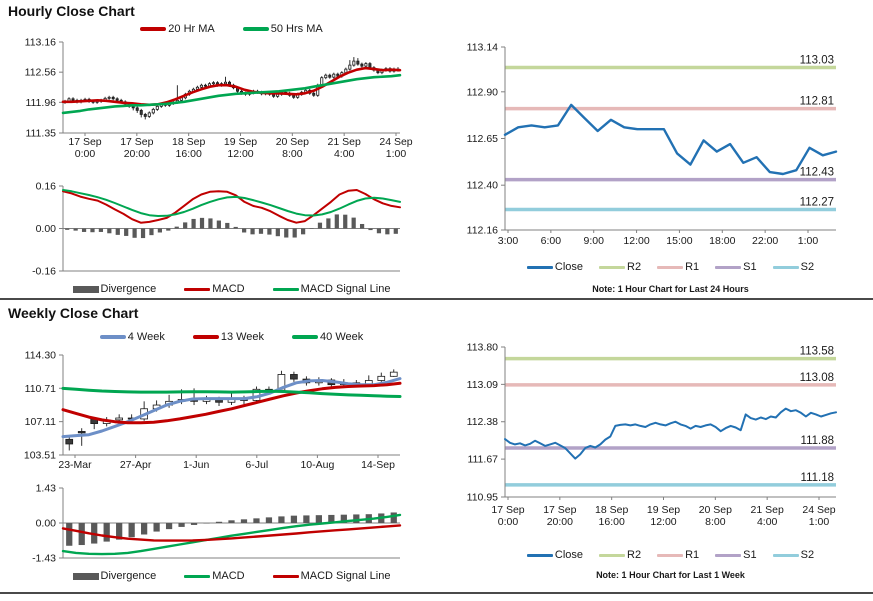 The image size is (873, 601). Describe the element at coordinates (808, 241) in the screenshot. I see `svg-text: 1:00` at that location.